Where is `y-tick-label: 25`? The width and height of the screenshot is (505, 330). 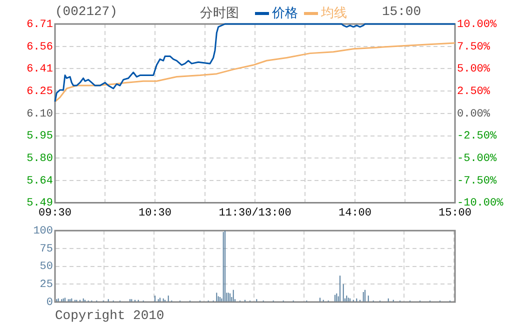
y-tick-label: 25 is located at coordinates (46, 285).